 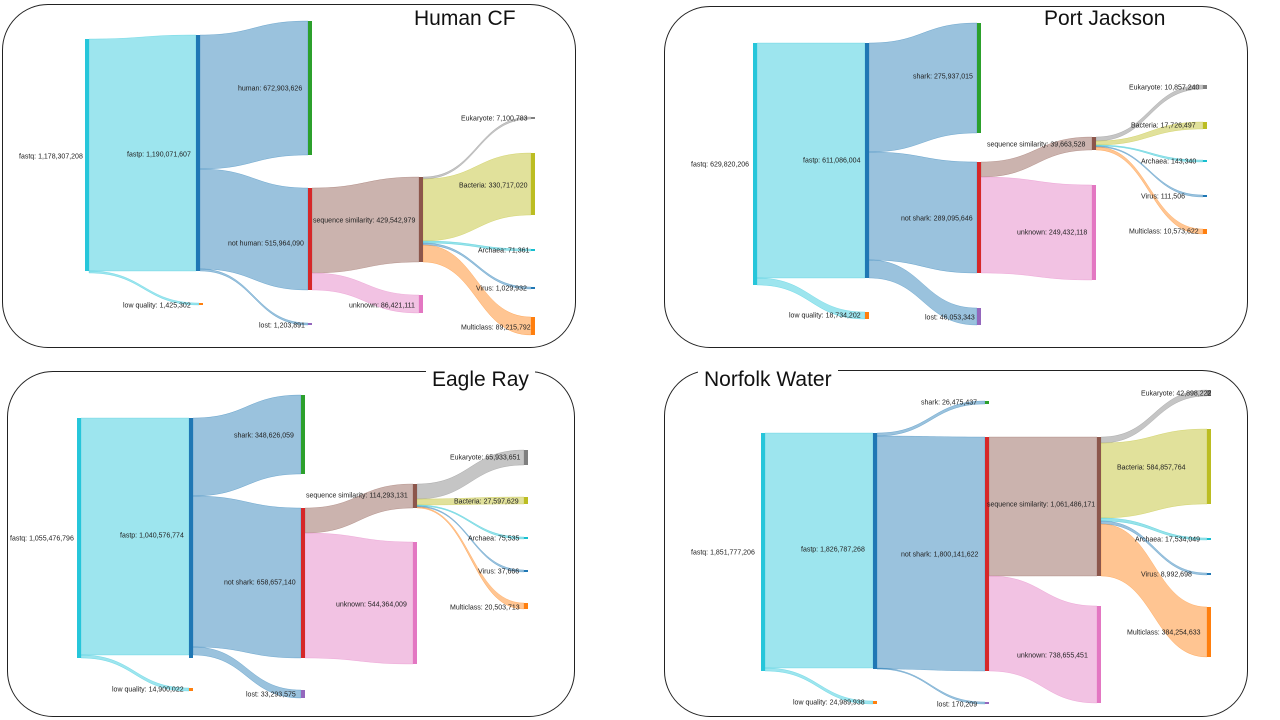 I want to click on node-label-lost: lost: 170,209, so click(x=957, y=705).